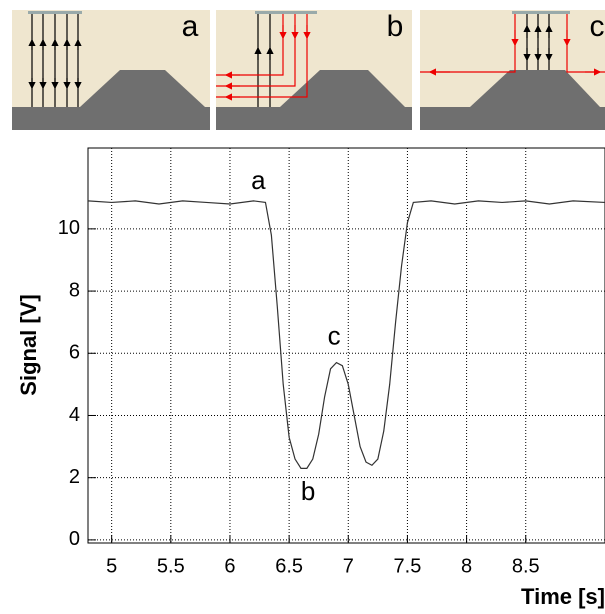 This screenshot has height=614, width=605. Describe the element at coordinates (334, 336) in the screenshot. I see `annotation: c` at that location.